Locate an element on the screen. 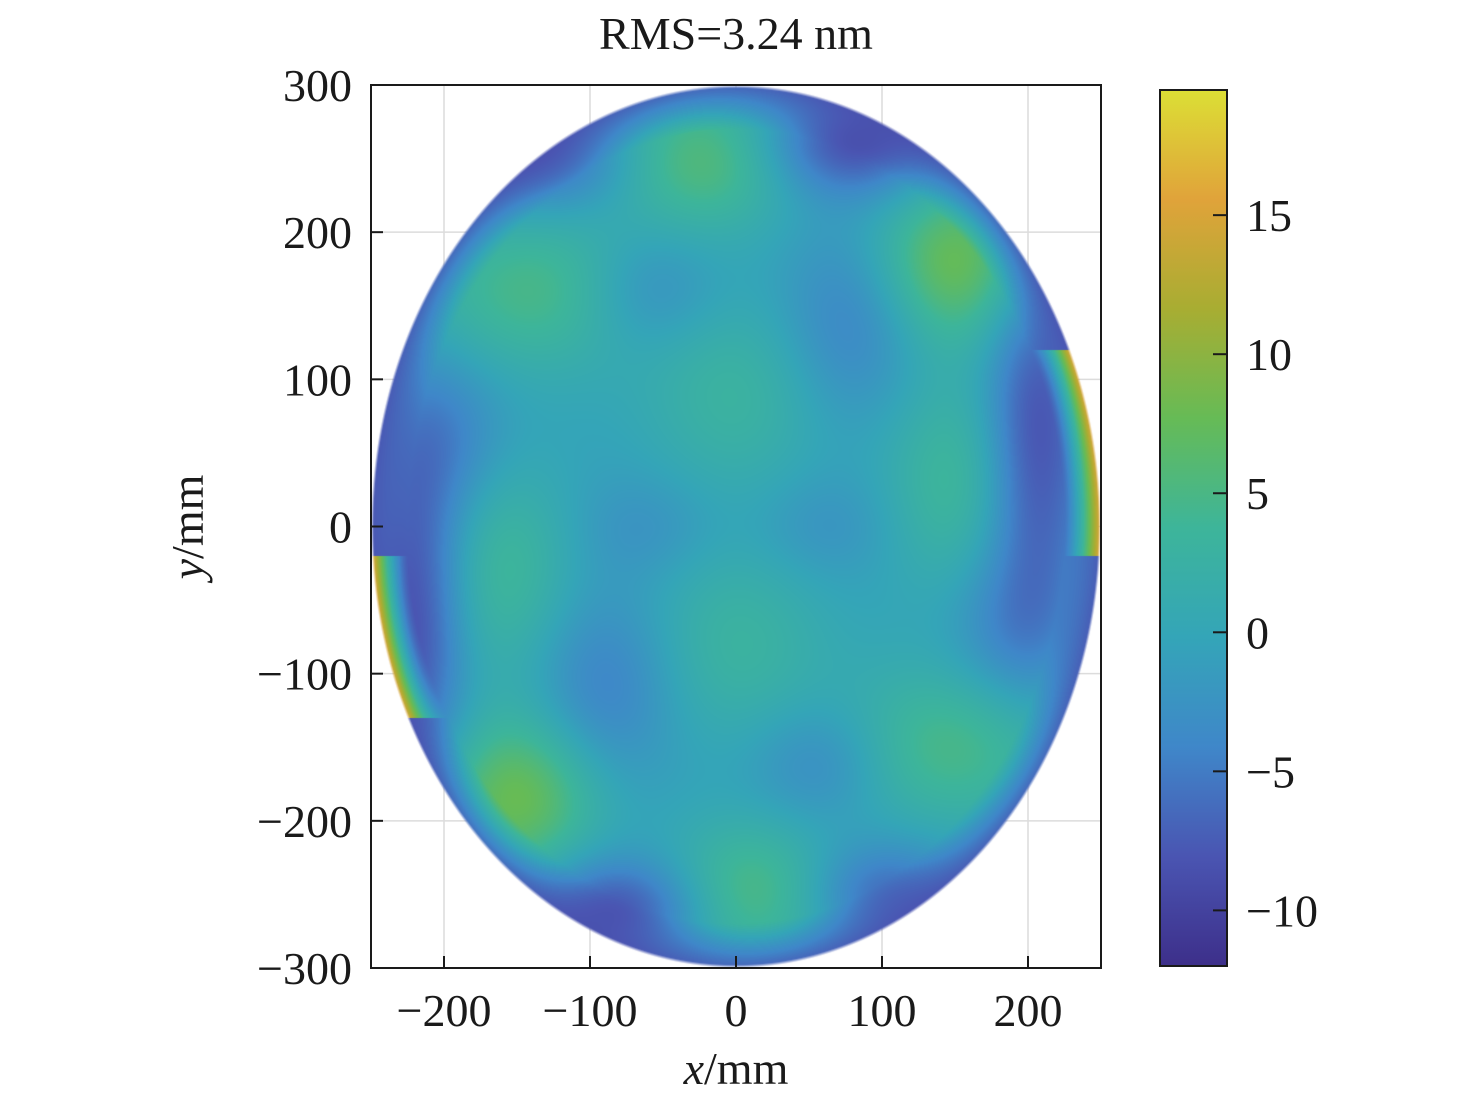  y-tick-label: −200 is located at coordinates (304, 821).